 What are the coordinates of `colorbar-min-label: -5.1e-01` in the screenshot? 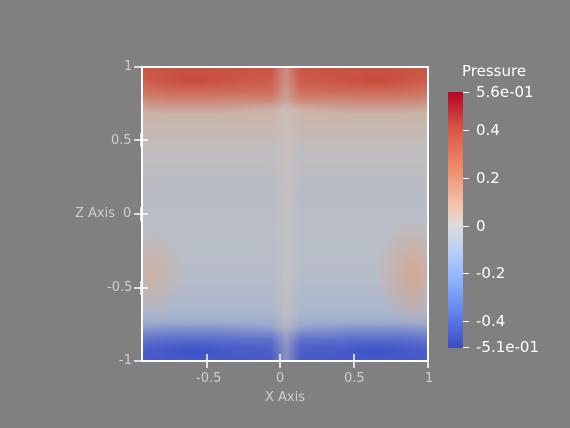 It's located at (507, 347).